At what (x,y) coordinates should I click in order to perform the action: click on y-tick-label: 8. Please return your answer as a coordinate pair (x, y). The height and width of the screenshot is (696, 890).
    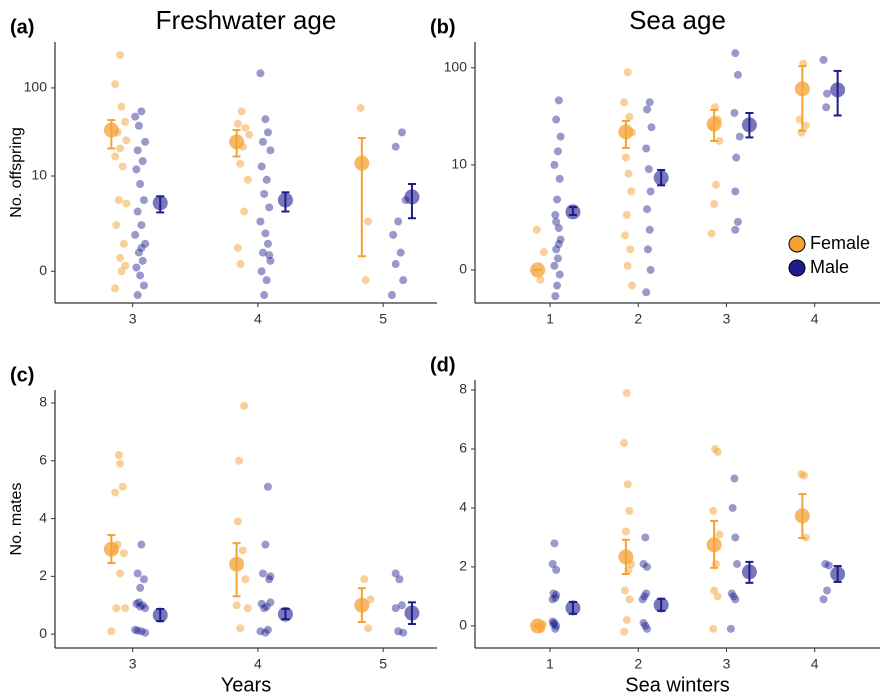
    Looking at the image, I should click on (463, 389).